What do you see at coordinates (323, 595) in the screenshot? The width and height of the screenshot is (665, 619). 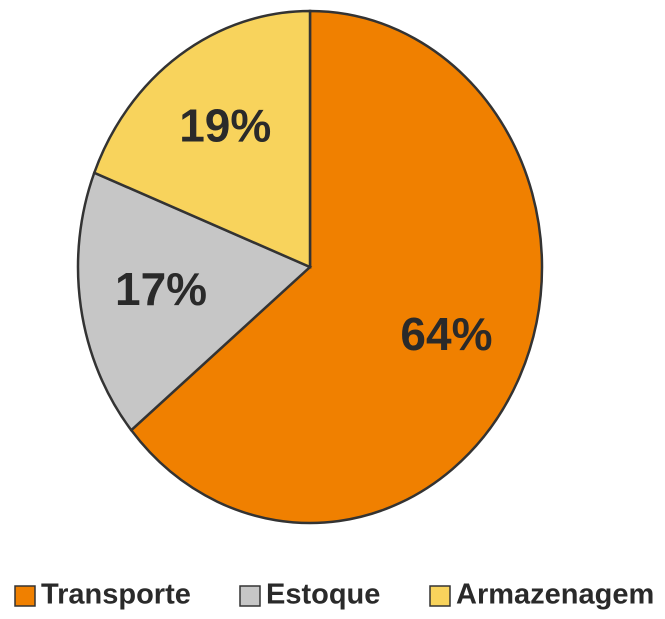 I see `legend-label: Estoque` at bounding box center [323, 595].